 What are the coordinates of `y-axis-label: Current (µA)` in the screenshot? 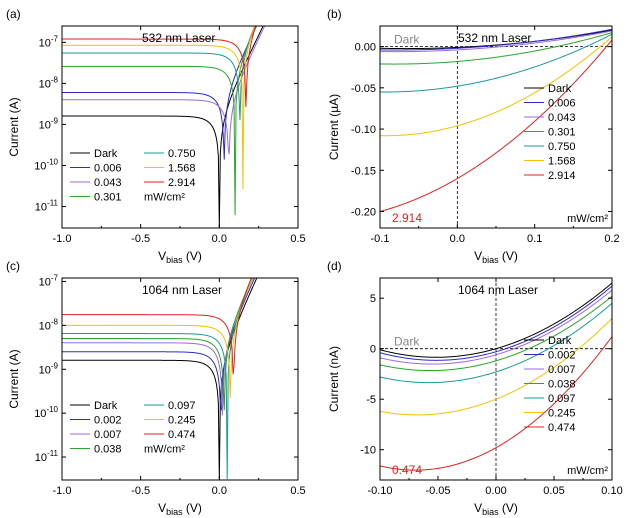 It's located at (334, 127).